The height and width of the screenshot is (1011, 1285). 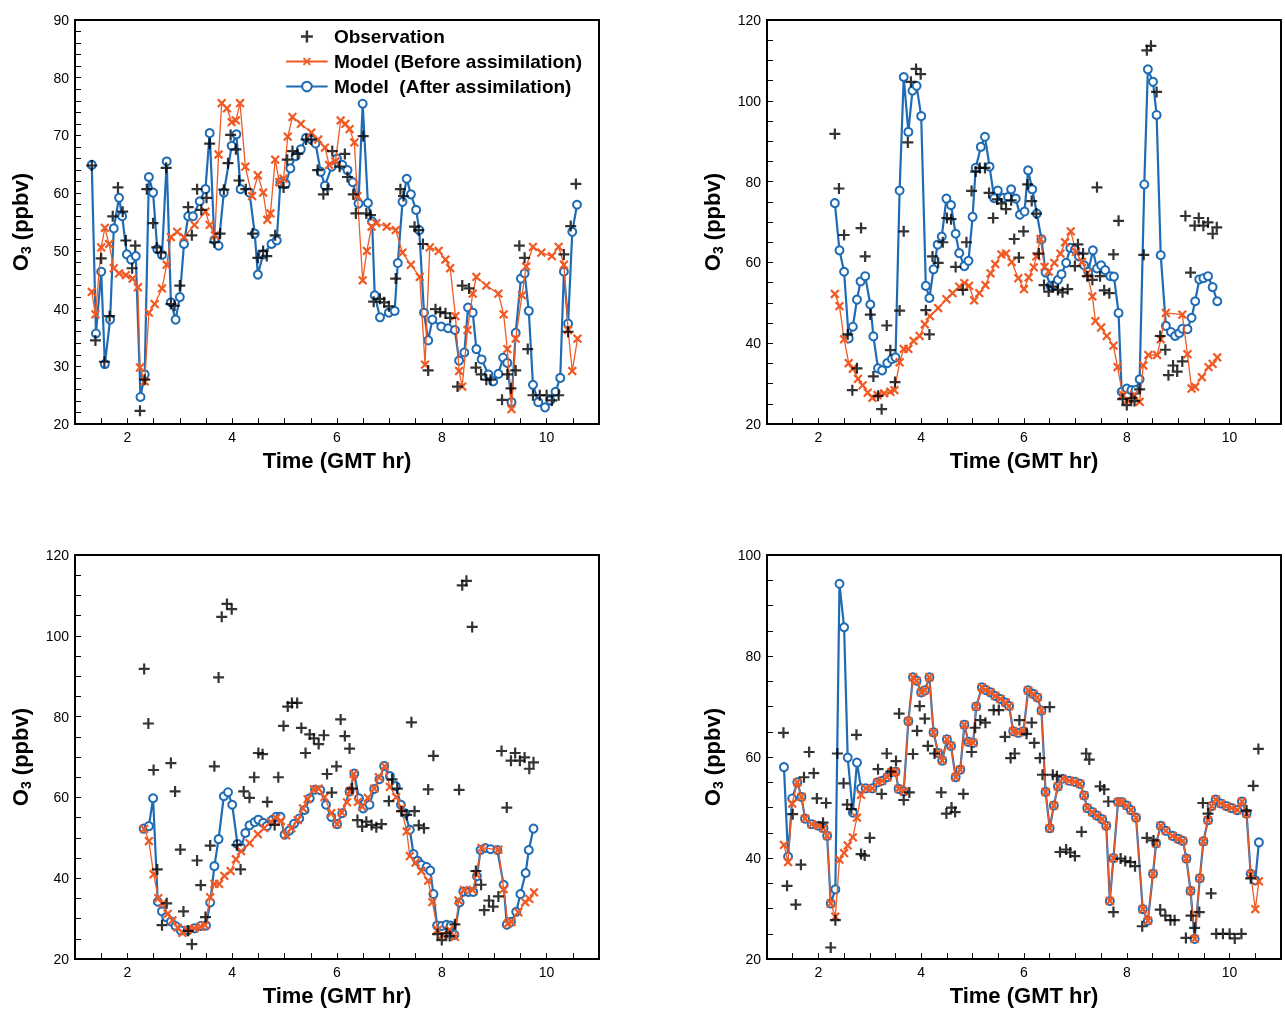 I want to click on y-tick-label: 50, so click(x=61, y=250).